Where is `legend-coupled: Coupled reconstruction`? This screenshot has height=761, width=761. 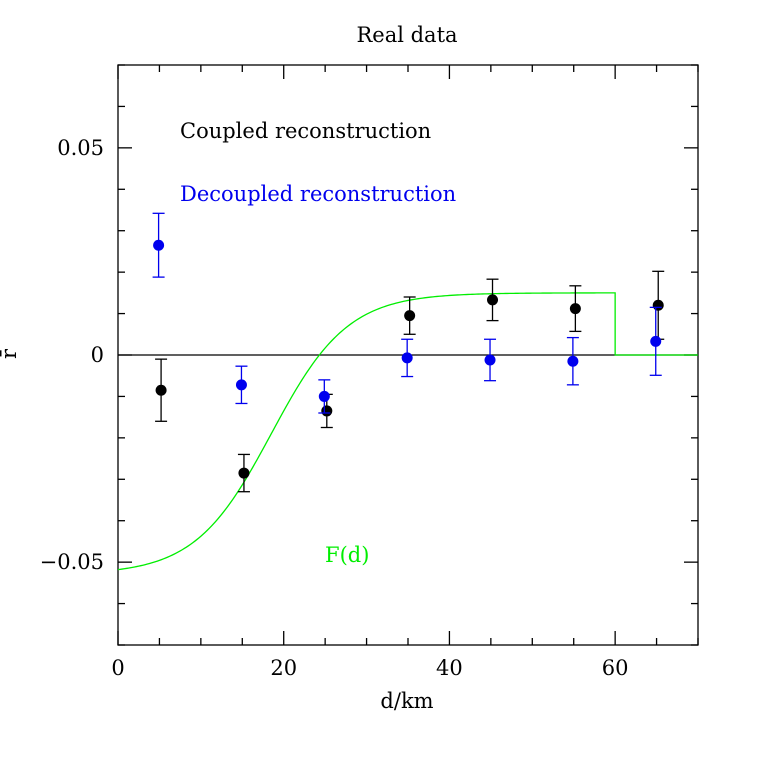 legend-coupled: Coupled reconstruction is located at coordinates (305, 131).